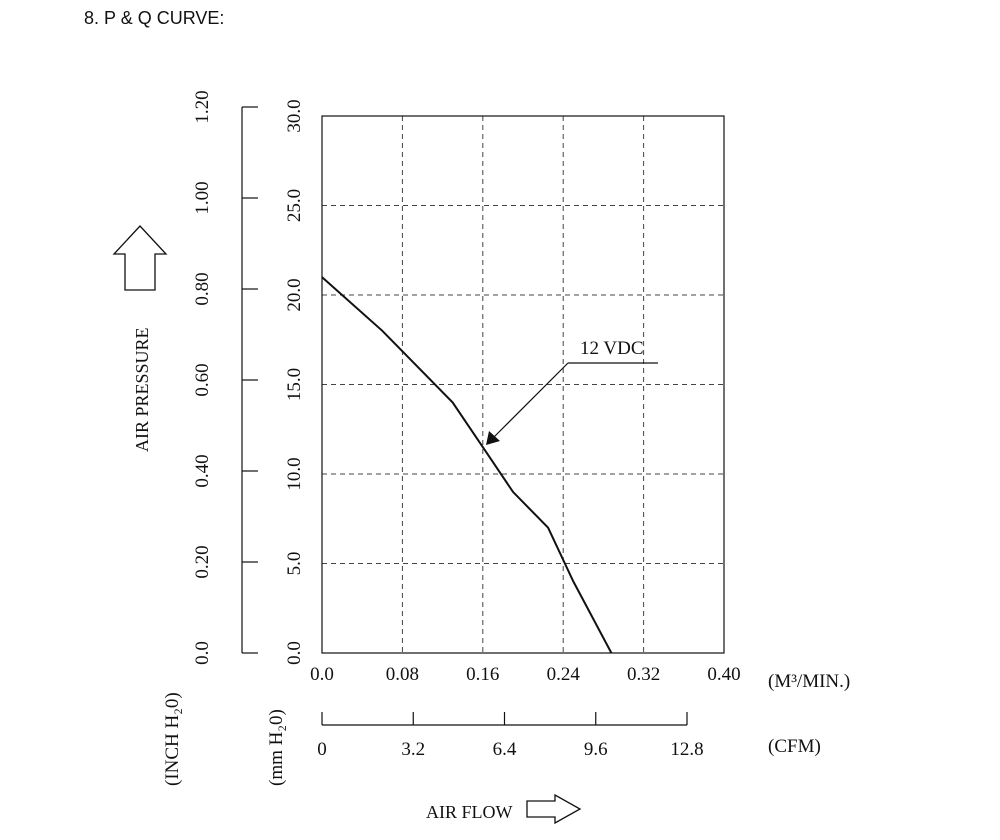  I want to click on x-tick-label-m3: 0.08, so click(402, 674).